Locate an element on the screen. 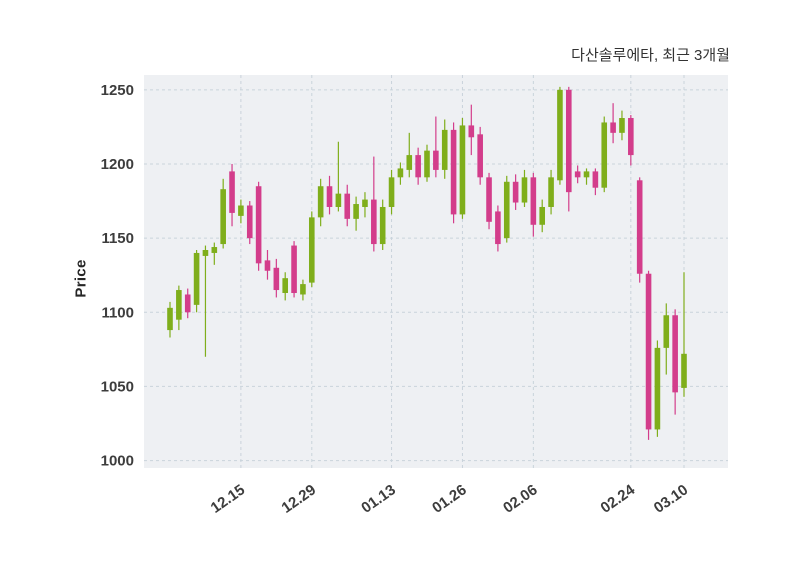 The height and width of the screenshot is (575, 800). y-tick-label: 1150 is located at coordinates (117, 238).